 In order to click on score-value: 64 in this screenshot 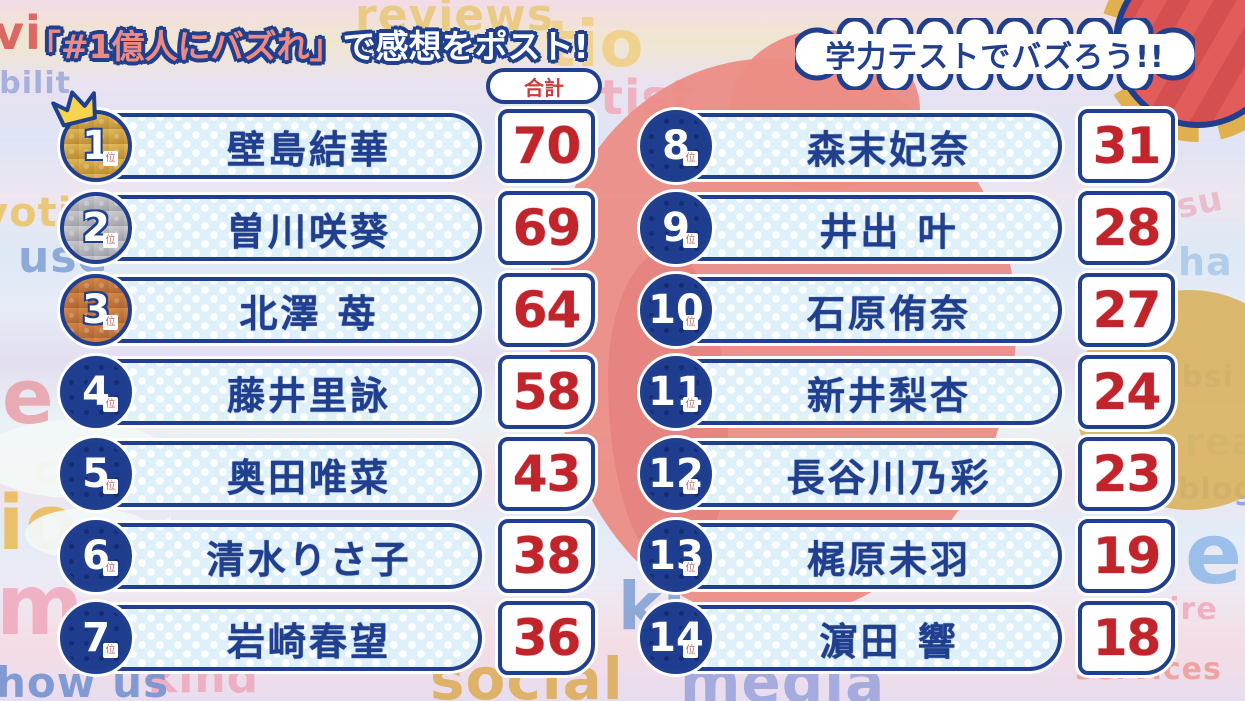, I will do `click(547, 310)`.